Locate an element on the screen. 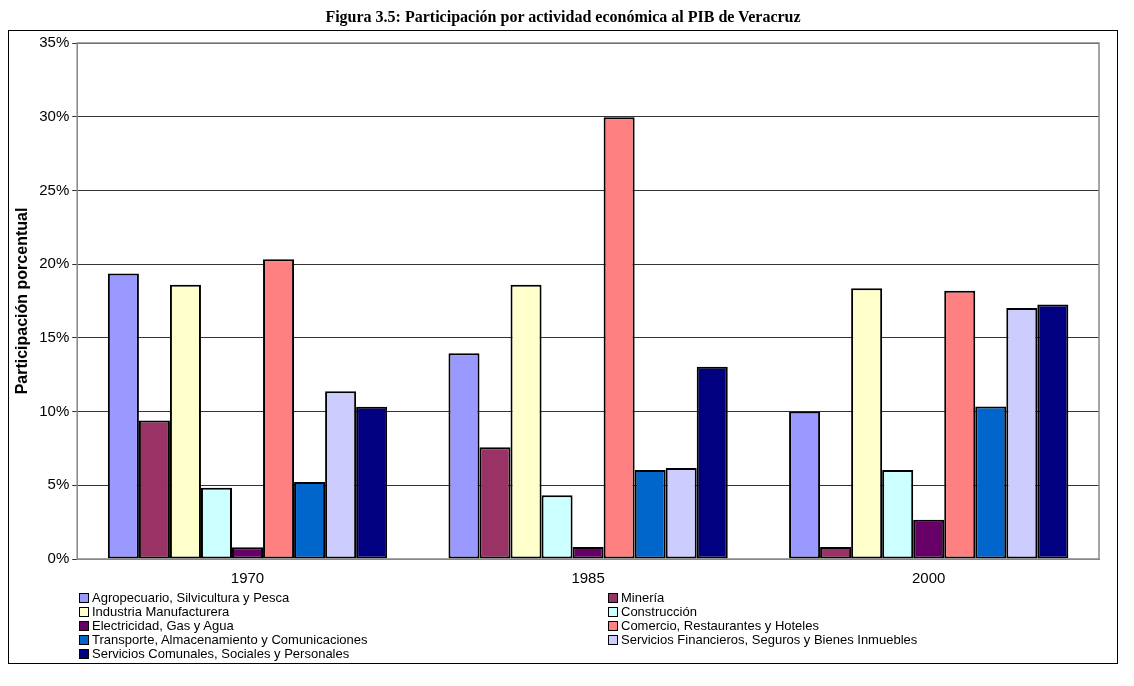 Image resolution: width=1134 pixels, height=686 pixels. legend-label: Servicios Financieros, Seguros y Bienes Inmuebles is located at coordinates (769, 639).